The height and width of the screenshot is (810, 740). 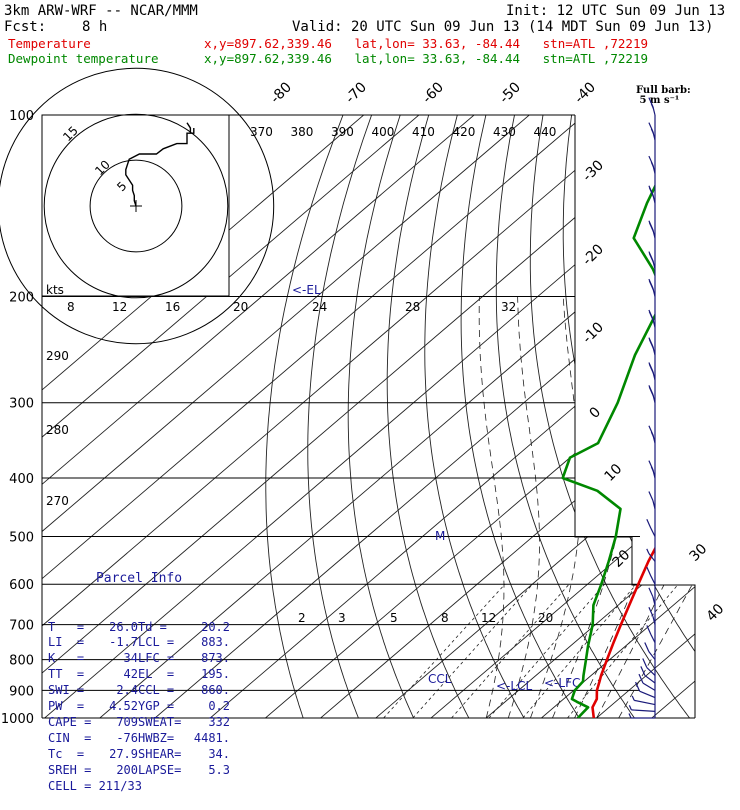 What do you see at coordinates (209, 739) in the screenshot?
I see `parcel-info-cell: 4481.` at bounding box center [209, 739].